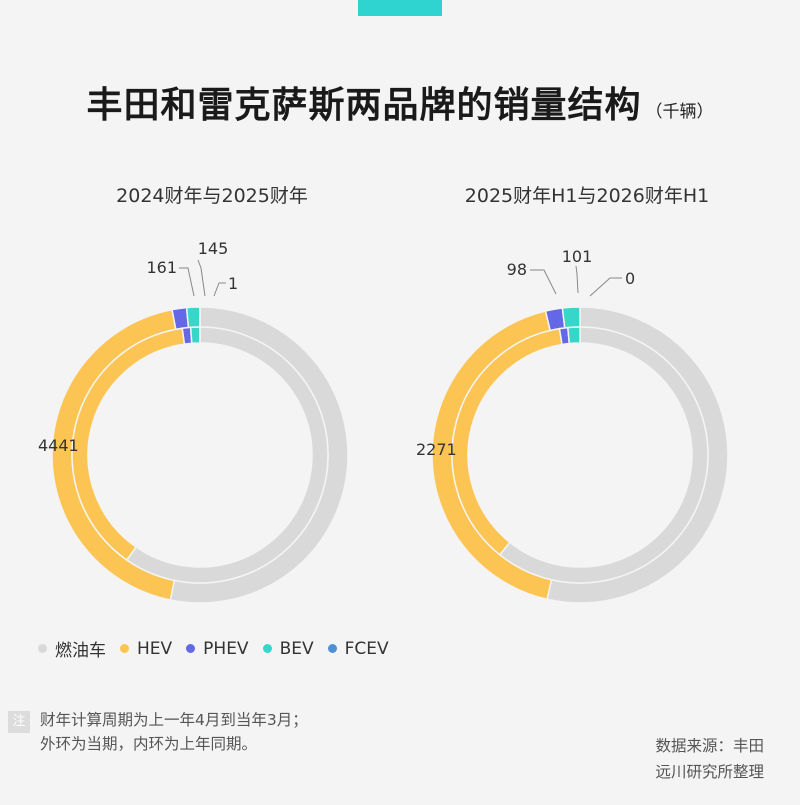  What do you see at coordinates (174, 720) in the screenshot?
I see `footnote-line: 财年计算周期为上一年4月到当年3月；` at bounding box center [174, 720].